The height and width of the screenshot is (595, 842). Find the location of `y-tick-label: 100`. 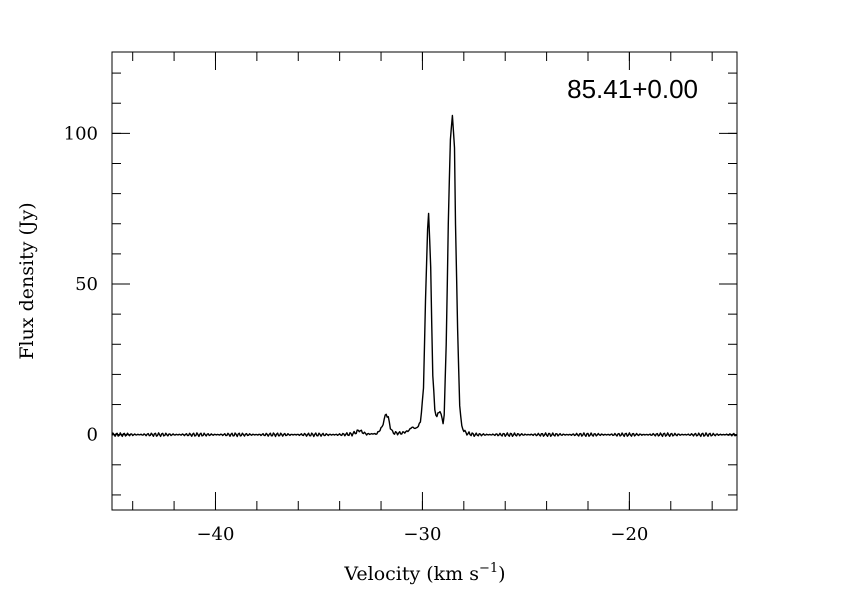

y-tick-label: 100 is located at coordinates (81, 133).